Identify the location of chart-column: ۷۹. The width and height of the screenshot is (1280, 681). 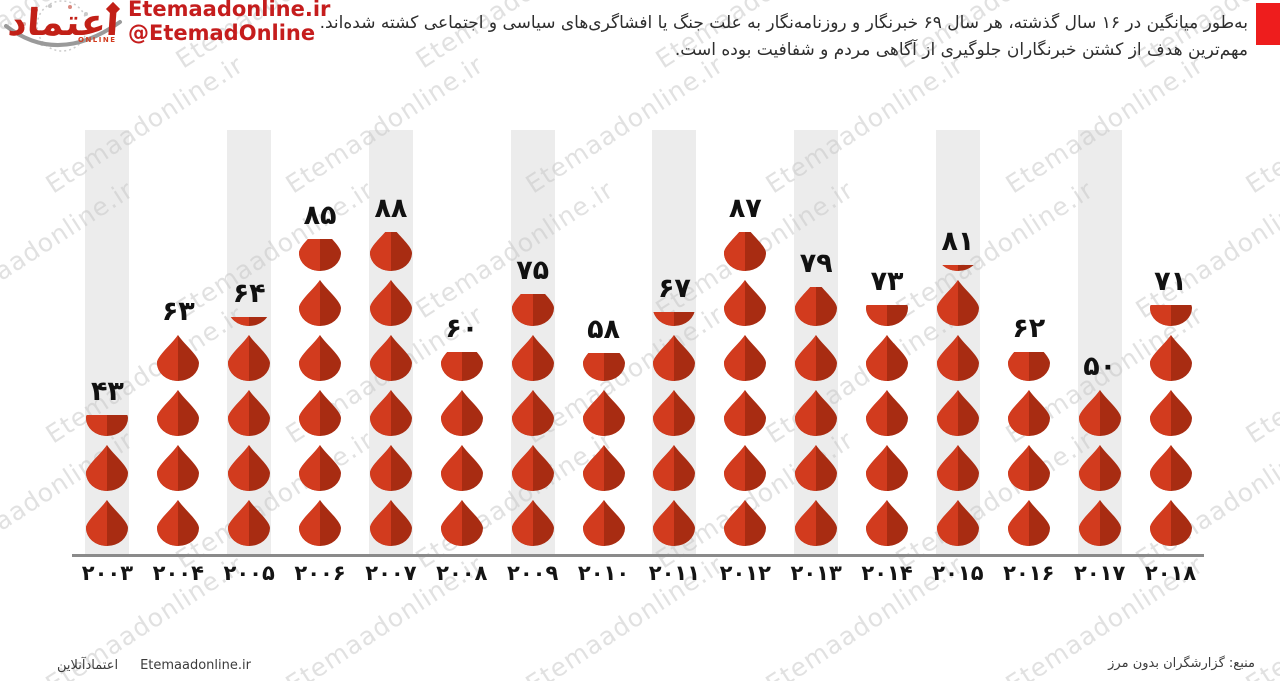
(816, 343).